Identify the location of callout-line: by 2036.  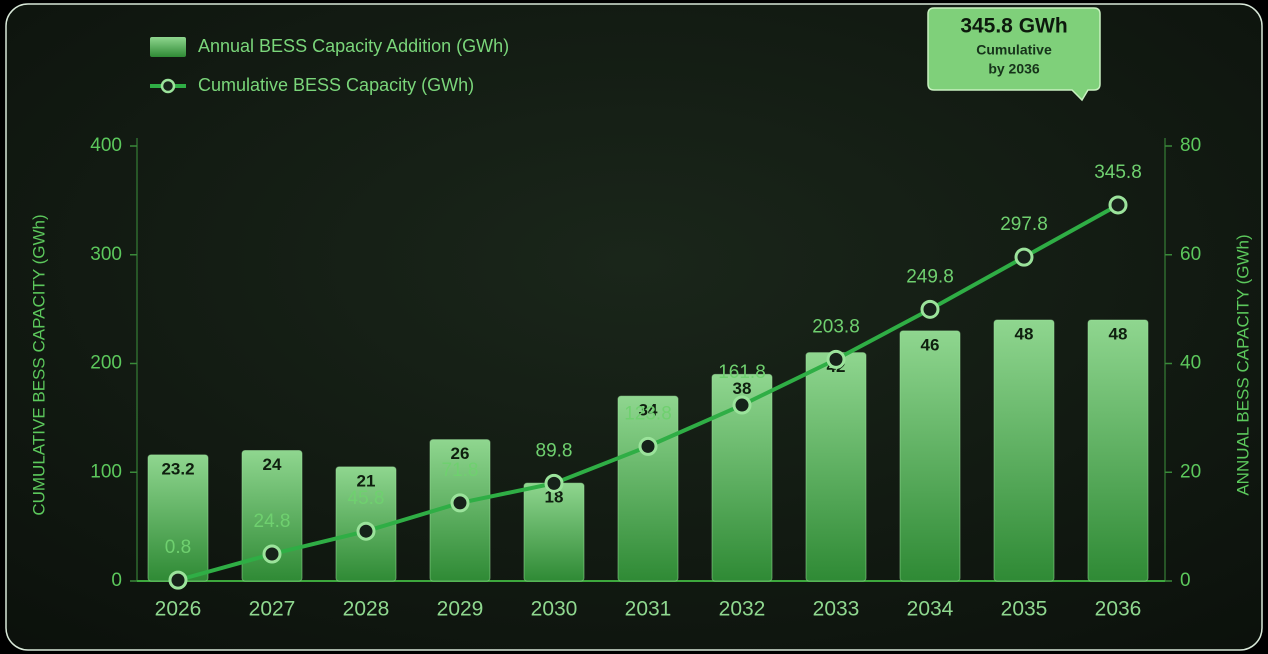
(1014, 69).